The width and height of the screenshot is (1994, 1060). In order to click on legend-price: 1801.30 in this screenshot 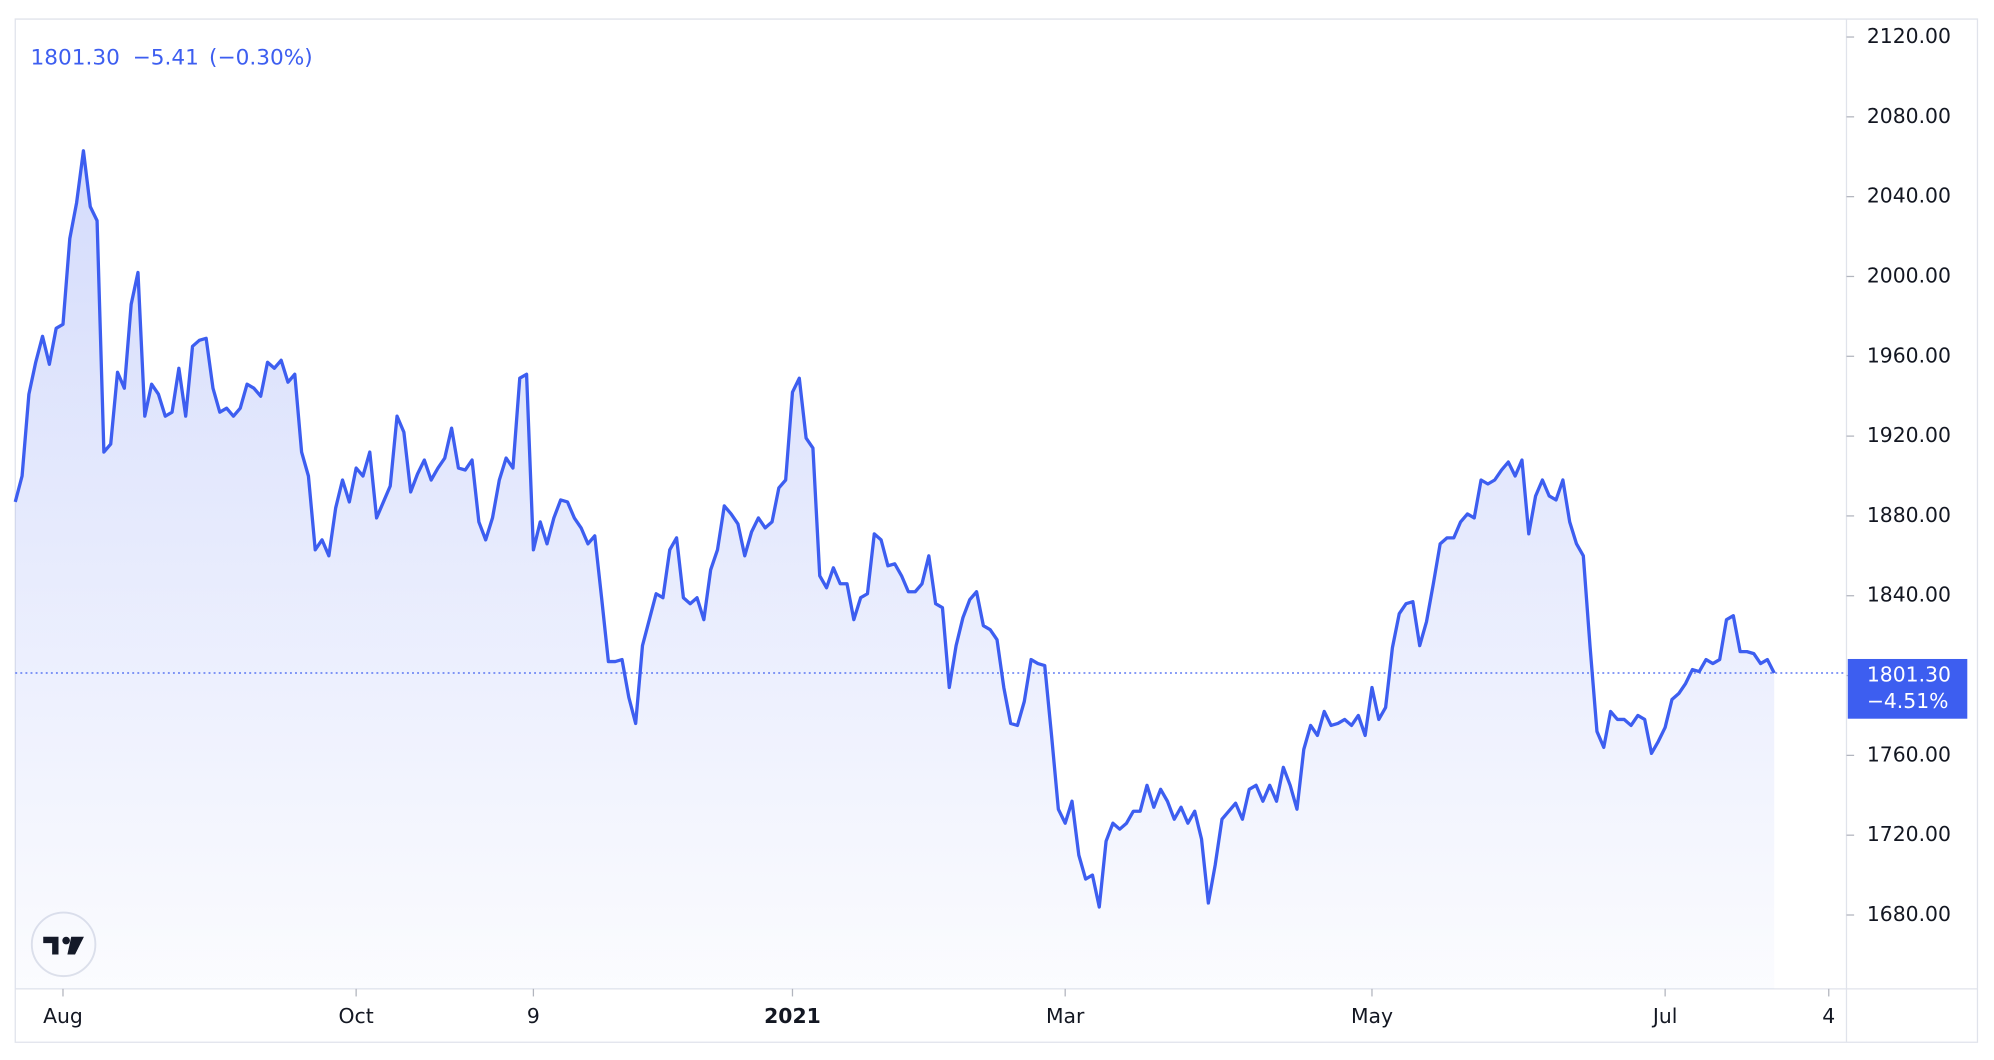, I will do `click(75, 57)`.